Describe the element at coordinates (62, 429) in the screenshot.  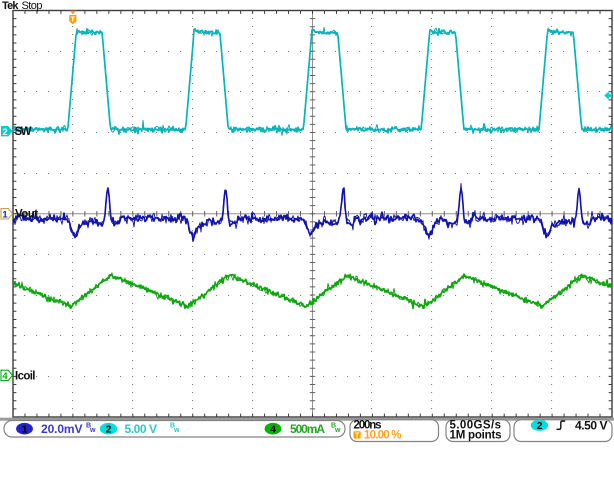
I see `svg-text: 20.0mV` at that location.